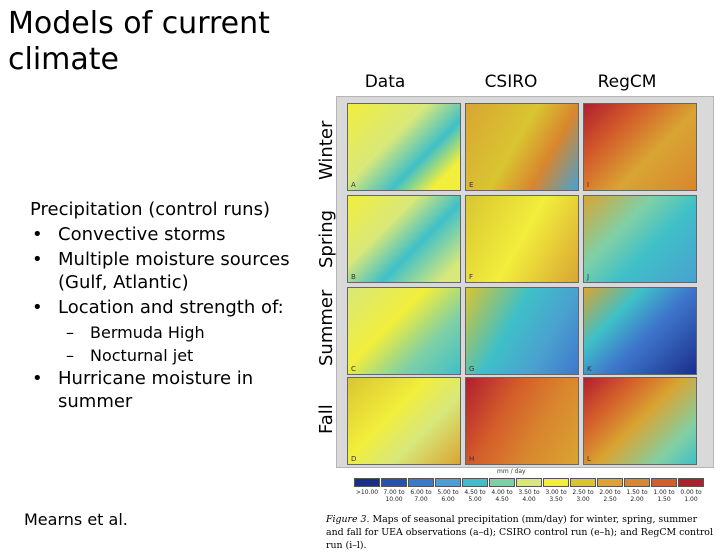 This screenshot has height=552, width=720. Describe the element at coordinates (522, 331) in the screenshot. I see `map-panel: G` at that location.